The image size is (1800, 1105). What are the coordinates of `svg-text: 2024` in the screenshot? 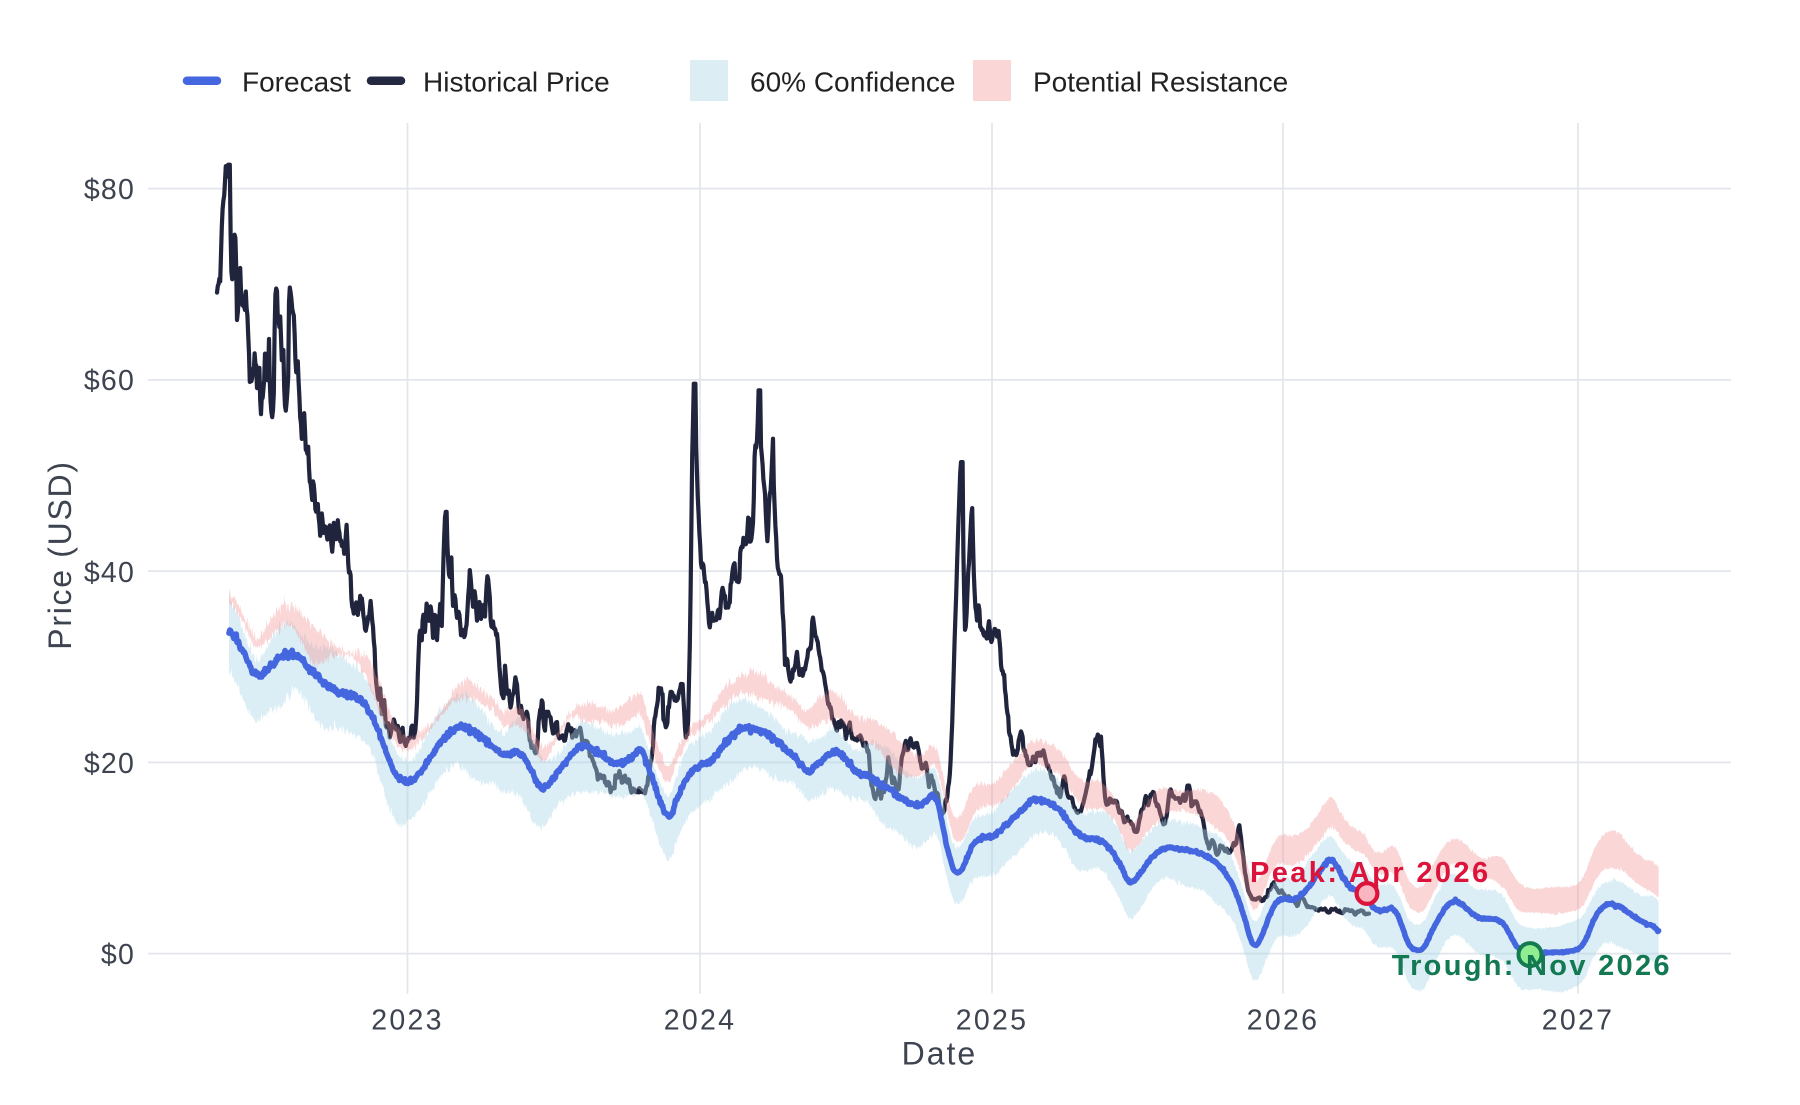 It's located at (700, 1020).